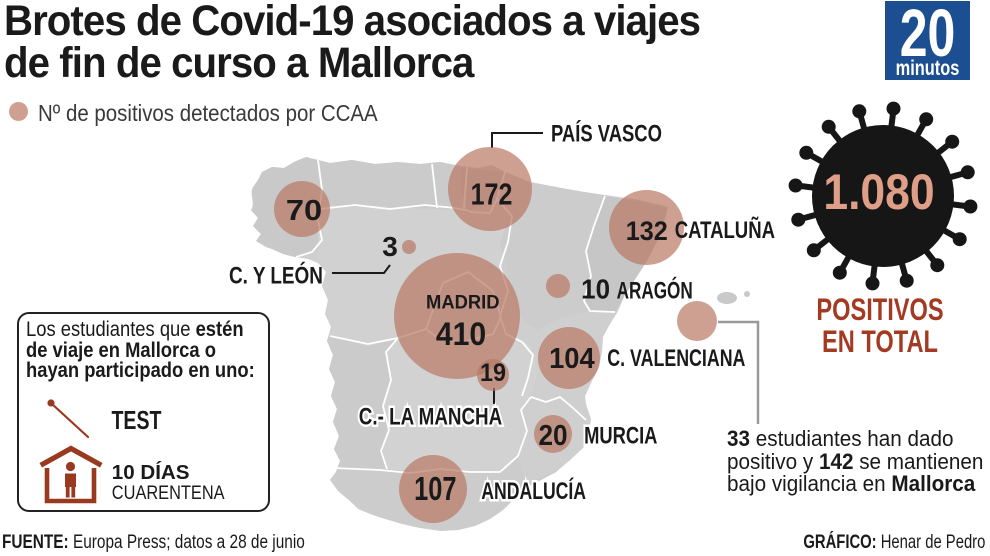 The width and height of the screenshot is (990, 556). What do you see at coordinates (552, 435) in the screenshot?
I see `svg-text: 20` at bounding box center [552, 435].